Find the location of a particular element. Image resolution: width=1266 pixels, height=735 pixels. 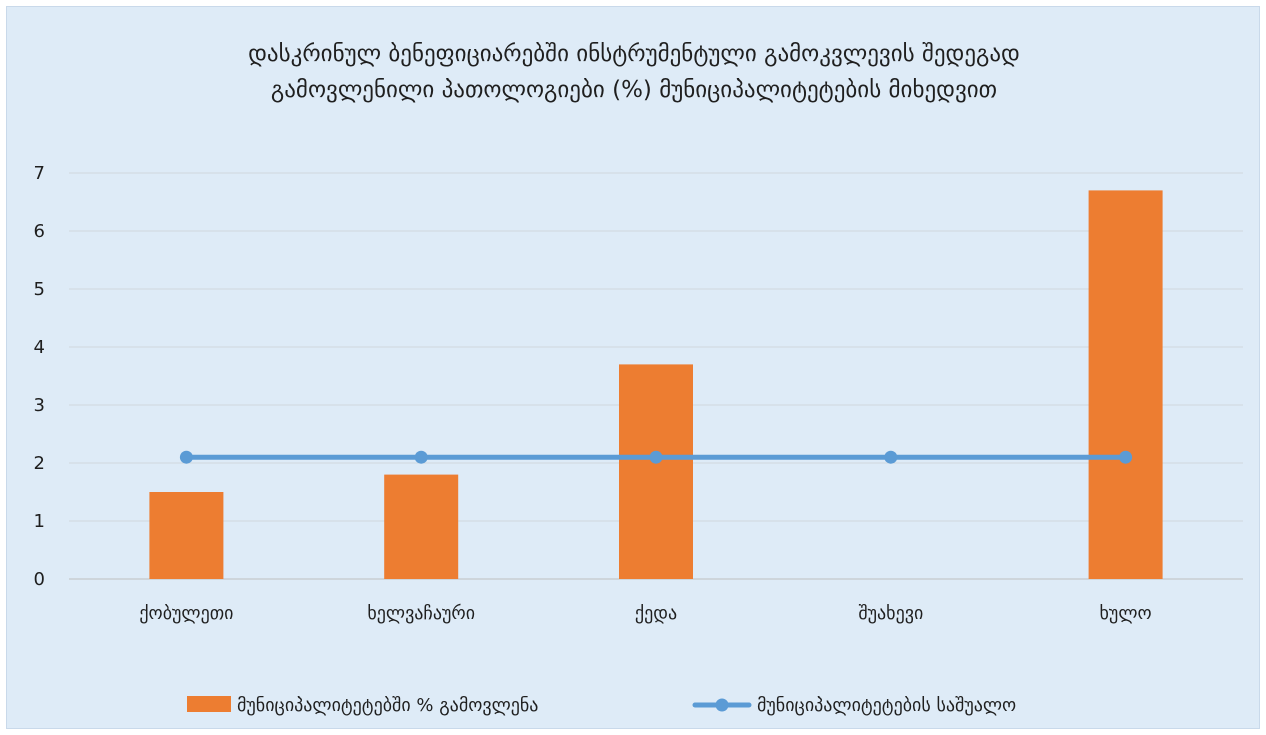

y-tick-label: 2 is located at coordinates (39, 463).